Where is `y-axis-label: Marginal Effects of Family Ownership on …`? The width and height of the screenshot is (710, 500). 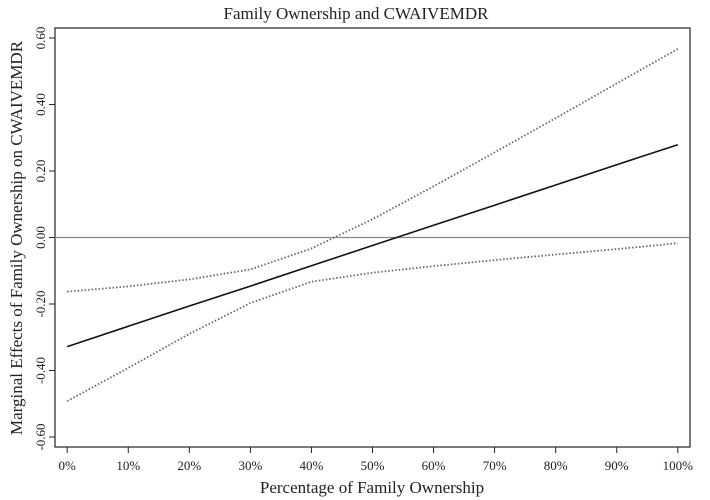 y-axis-label: Marginal Effects of Family Ownership on … is located at coordinates (16, 237).